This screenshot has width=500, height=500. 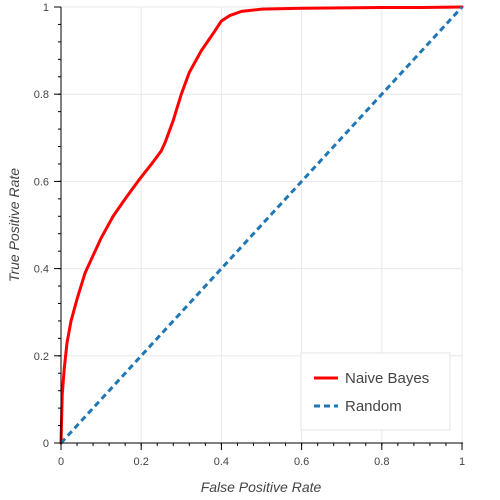 What do you see at coordinates (41, 270) in the screenshot?
I see `y-tick-label: 0.4` at bounding box center [41, 270].